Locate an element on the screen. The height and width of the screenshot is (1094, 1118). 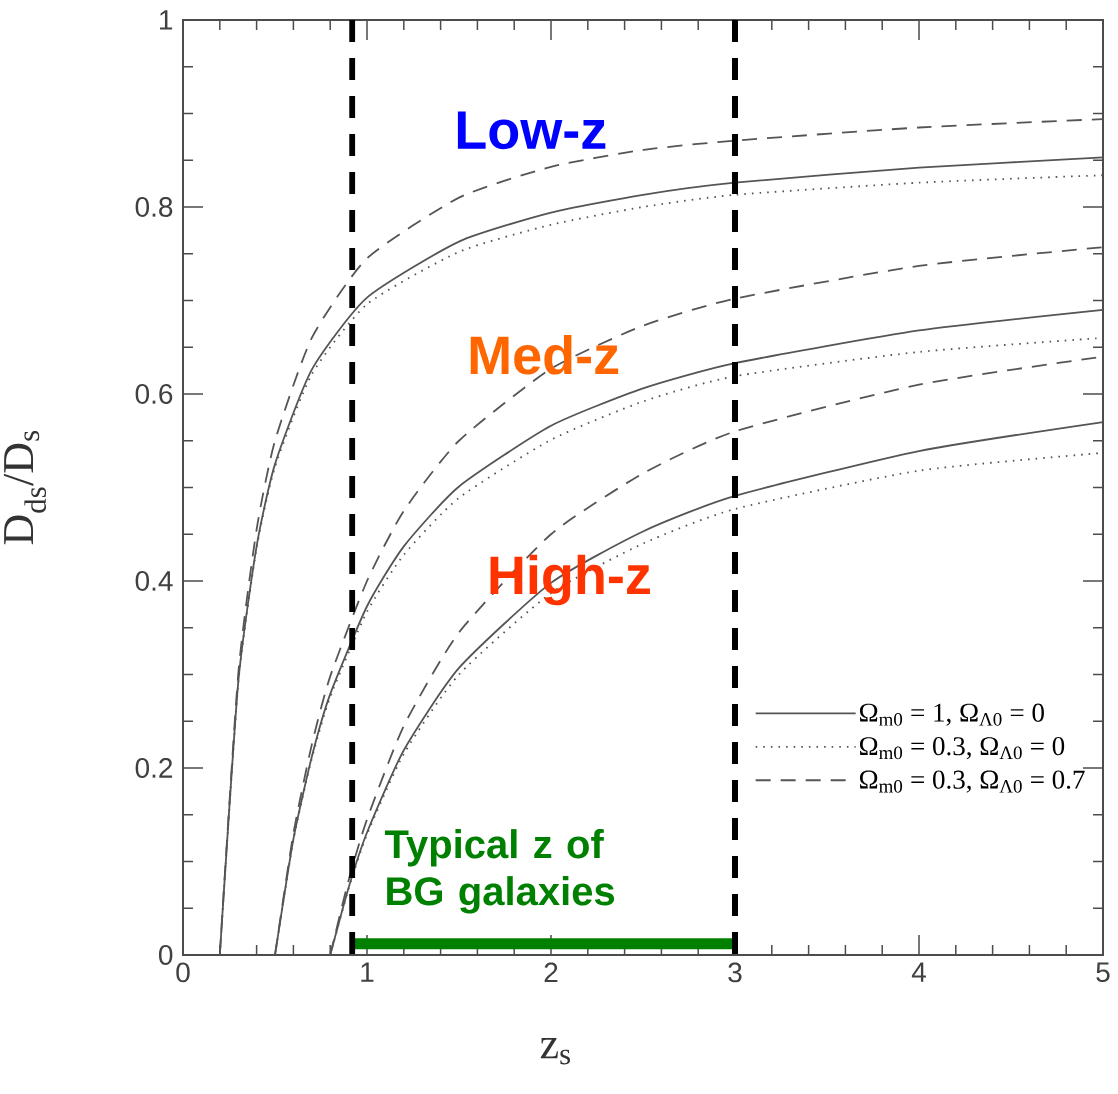
legend-label: Ω$_{m0}$ = 0.3, Ω$_{Λ0}$ = 0.7 is located at coordinates (972, 781).